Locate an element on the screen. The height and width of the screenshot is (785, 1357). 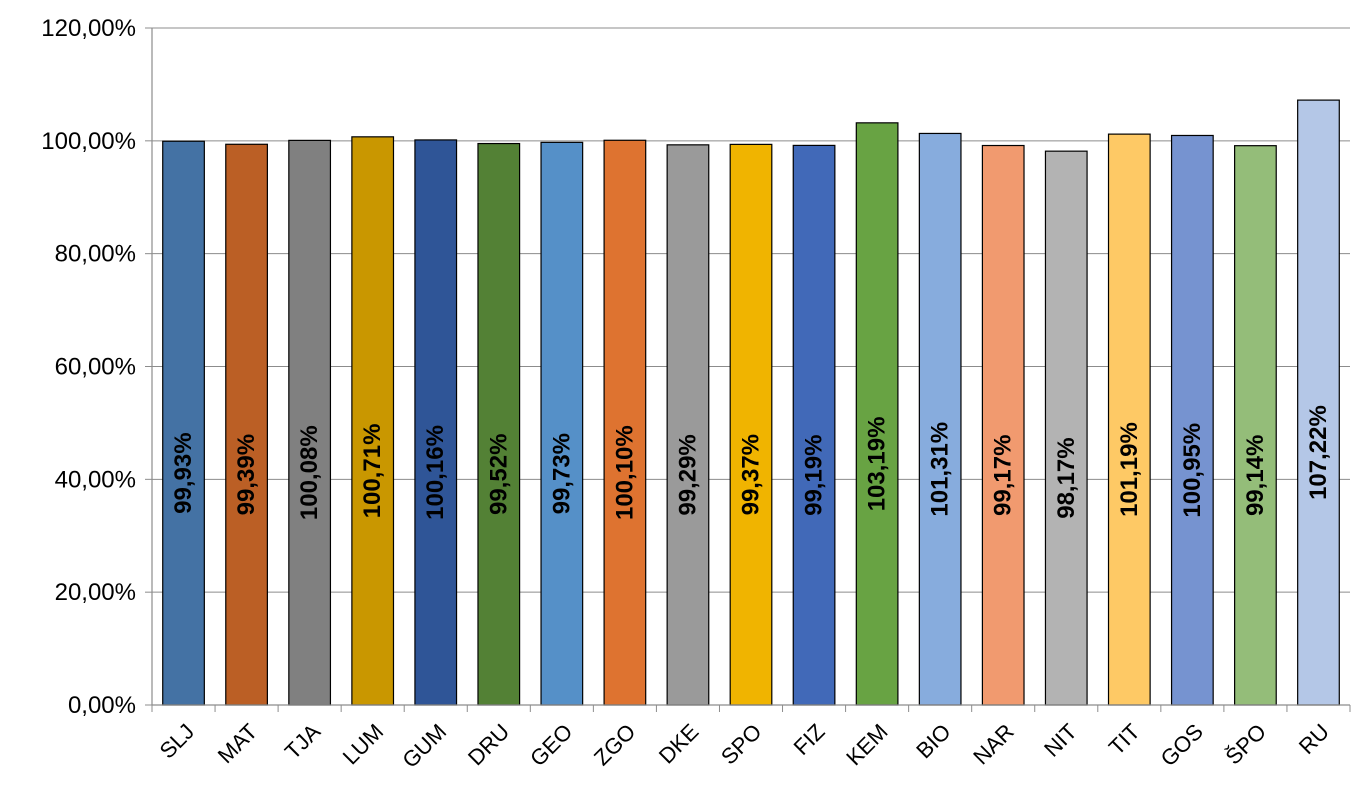
data-label: 99,39% is located at coordinates (246, 474).